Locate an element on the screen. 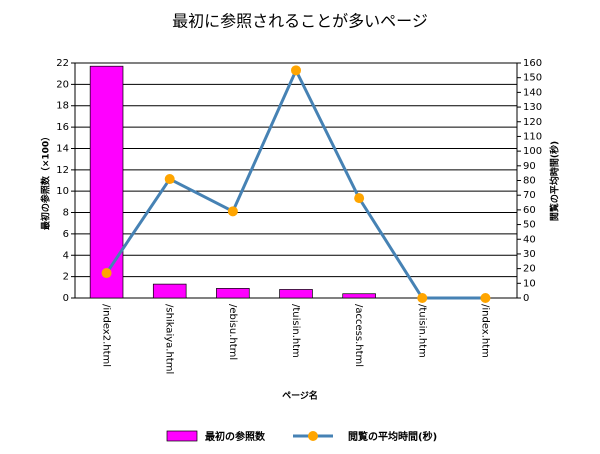 The image size is (600, 454). y2-tick-label: 80 is located at coordinates (529, 181).